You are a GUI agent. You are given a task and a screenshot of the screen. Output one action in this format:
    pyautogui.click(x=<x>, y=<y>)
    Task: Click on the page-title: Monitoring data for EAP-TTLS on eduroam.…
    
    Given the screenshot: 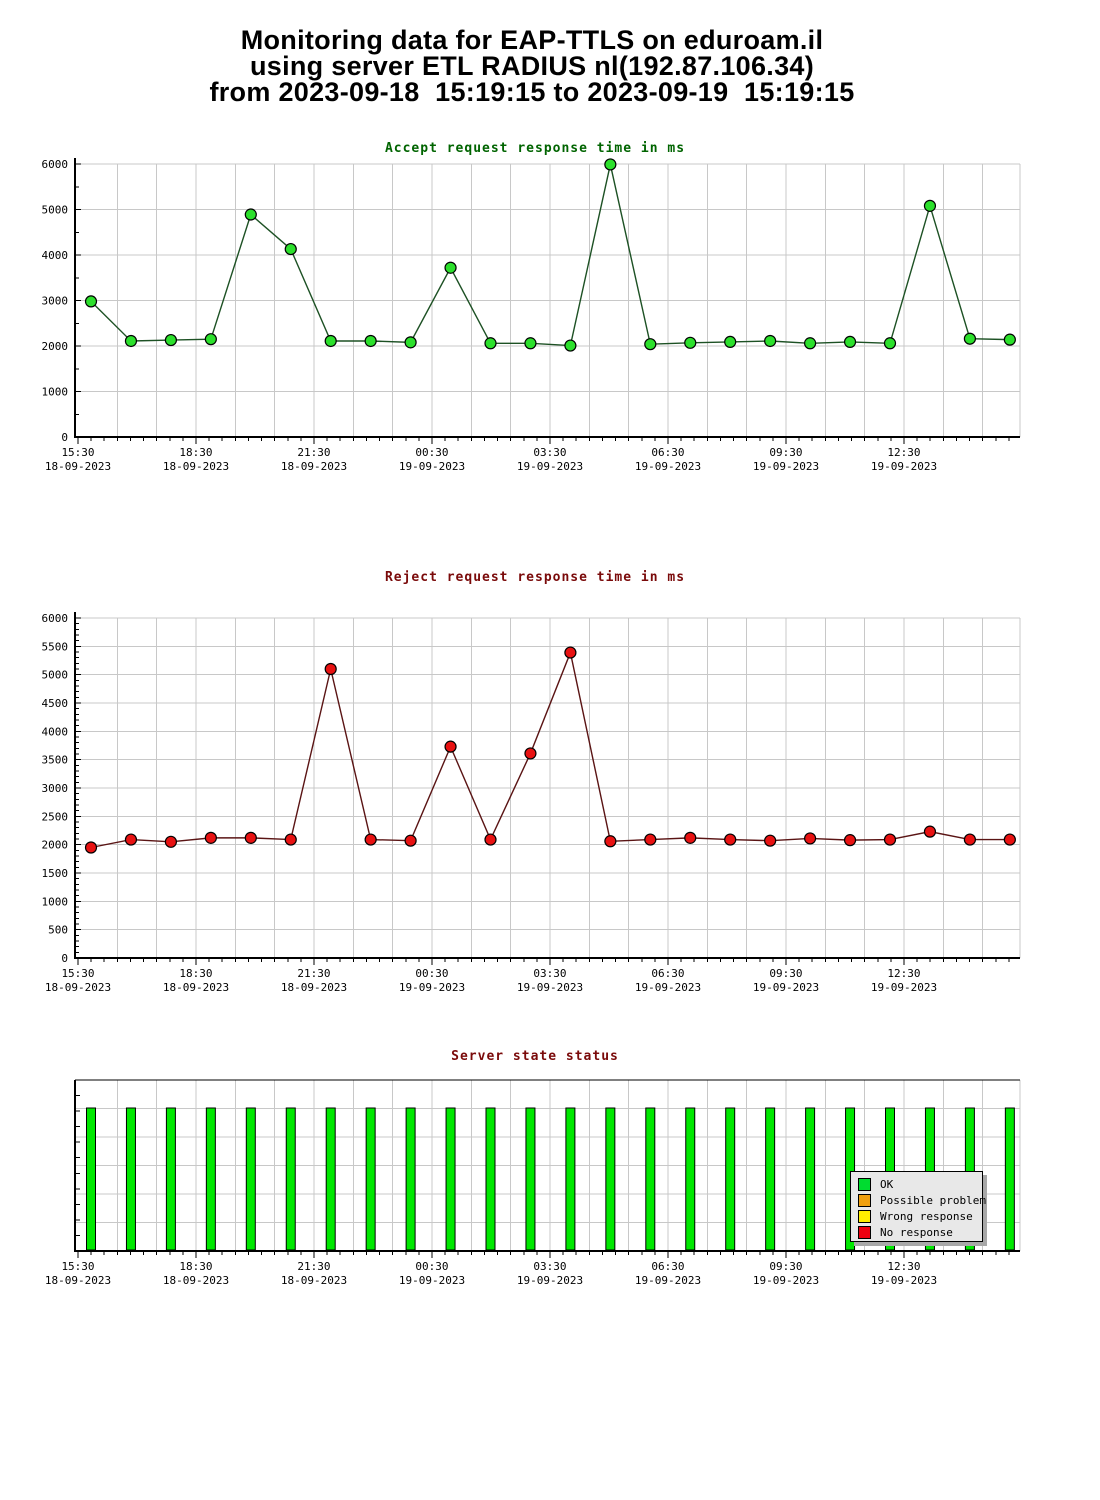 What is the action you would take?
    pyautogui.click(x=532, y=66)
    